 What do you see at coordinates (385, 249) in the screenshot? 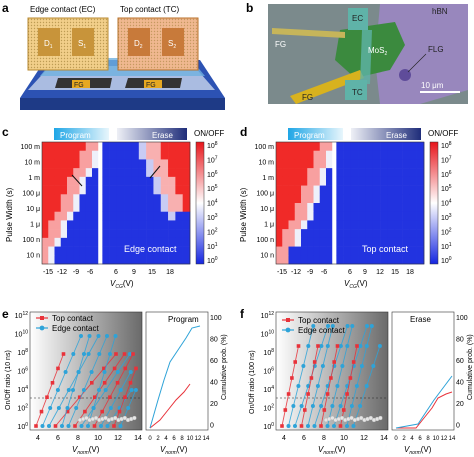
I see `top-contact-label: Top contact` at bounding box center [385, 249].